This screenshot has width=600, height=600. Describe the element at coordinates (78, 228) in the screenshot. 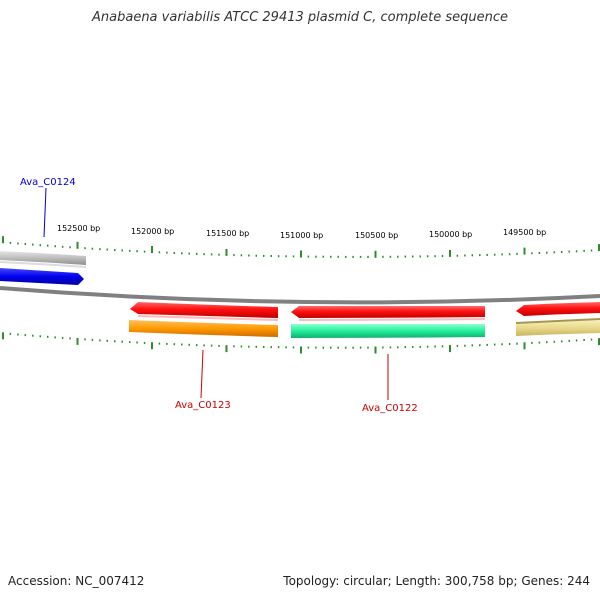

I see `scale-label-152500: 152500 bp` at that location.